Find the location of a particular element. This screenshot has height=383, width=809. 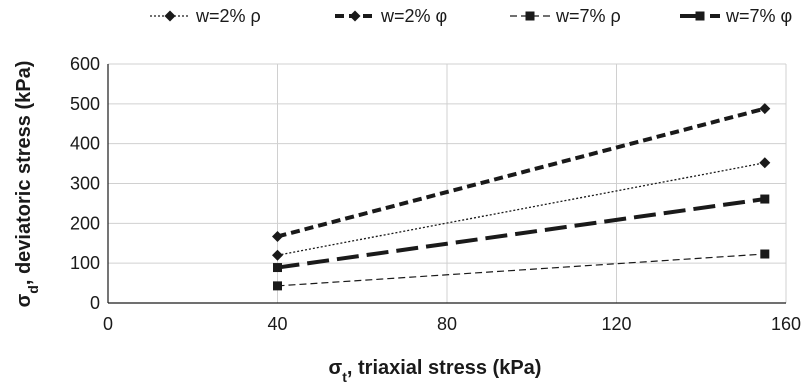

legend-label: w=2% φ is located at coordinates (413, 16).